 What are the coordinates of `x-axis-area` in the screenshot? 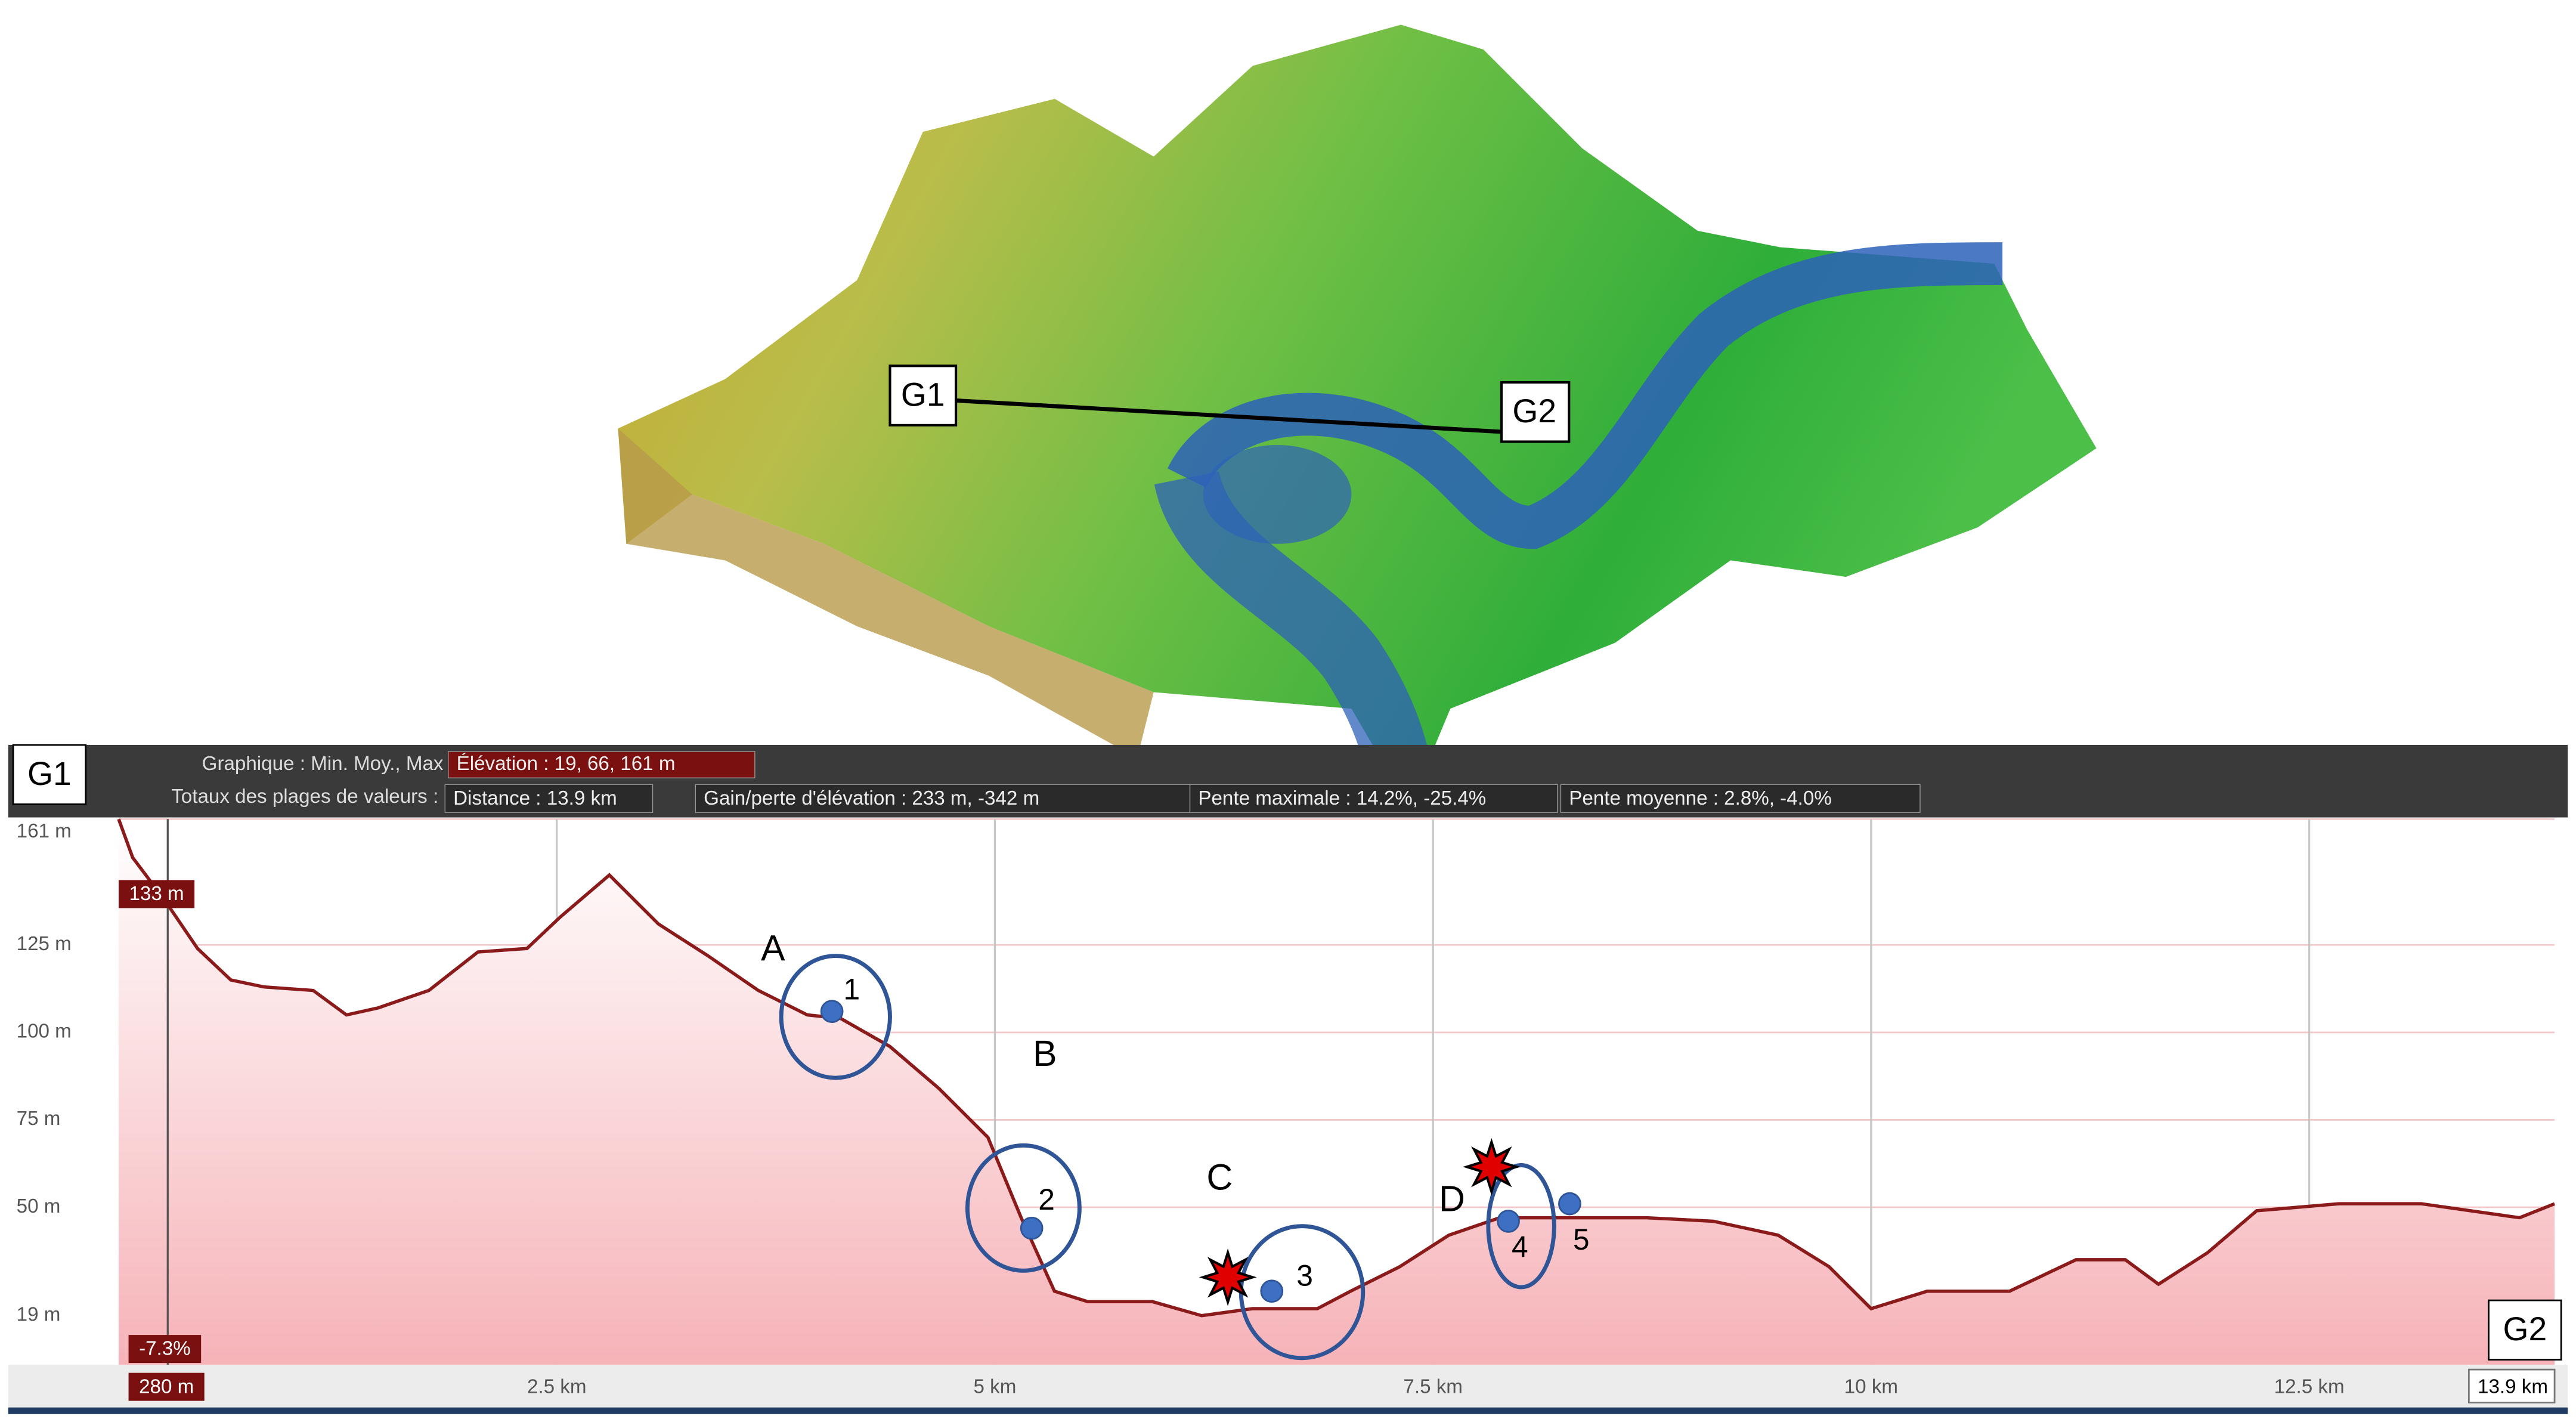 It's located at (1288, 1386).